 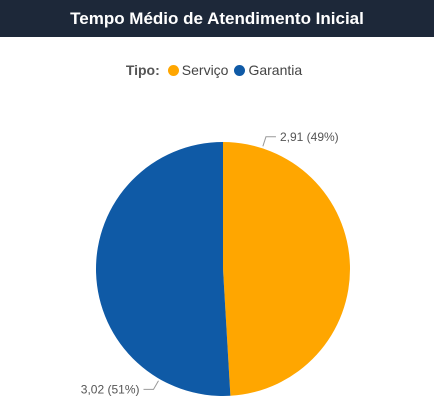 What do you see at coordinates (205, 70) in the screenshot?
I see `legend-label-servico: Serviço` at bounding box center [205, 70].